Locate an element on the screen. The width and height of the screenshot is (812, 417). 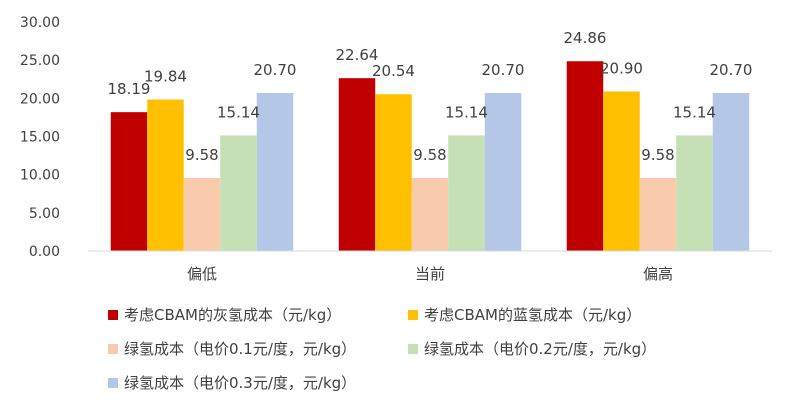
y-tick-label: 30.00 is located at coordinates (40, 23).